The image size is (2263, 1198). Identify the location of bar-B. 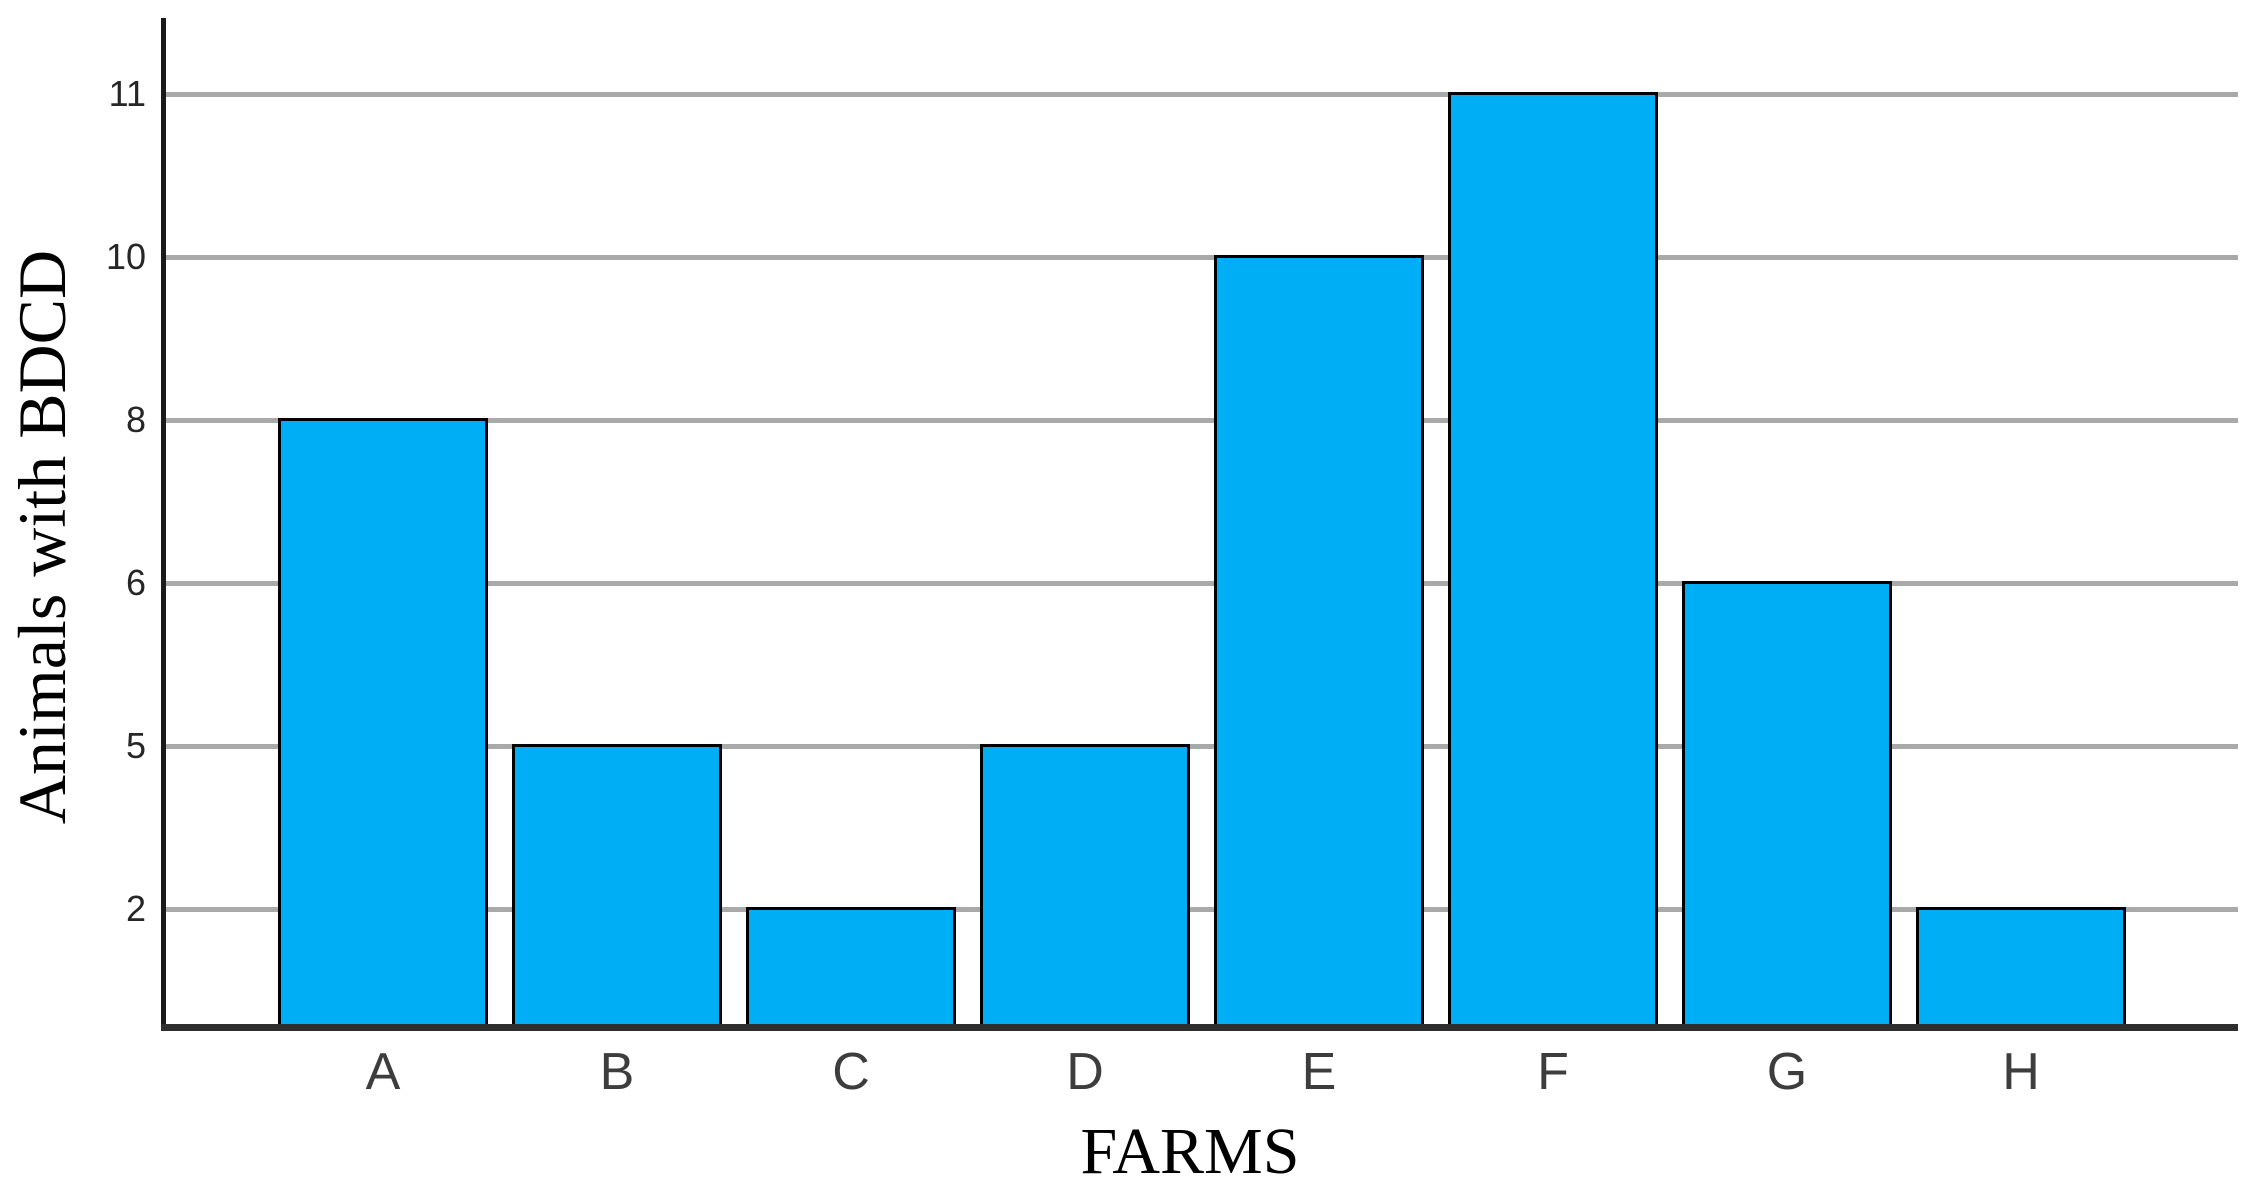
(617, 885).